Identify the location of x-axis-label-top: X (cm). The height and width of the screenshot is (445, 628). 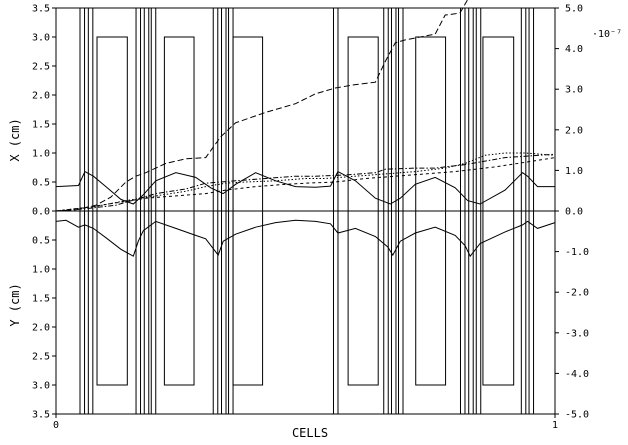
(15, 139).